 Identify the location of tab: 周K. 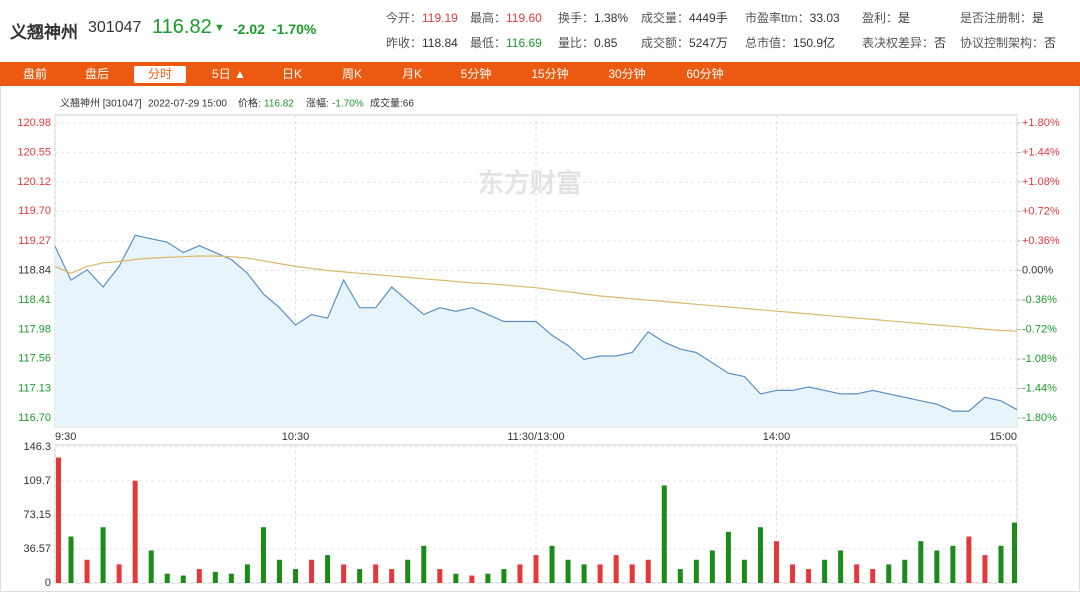
(351, 74).